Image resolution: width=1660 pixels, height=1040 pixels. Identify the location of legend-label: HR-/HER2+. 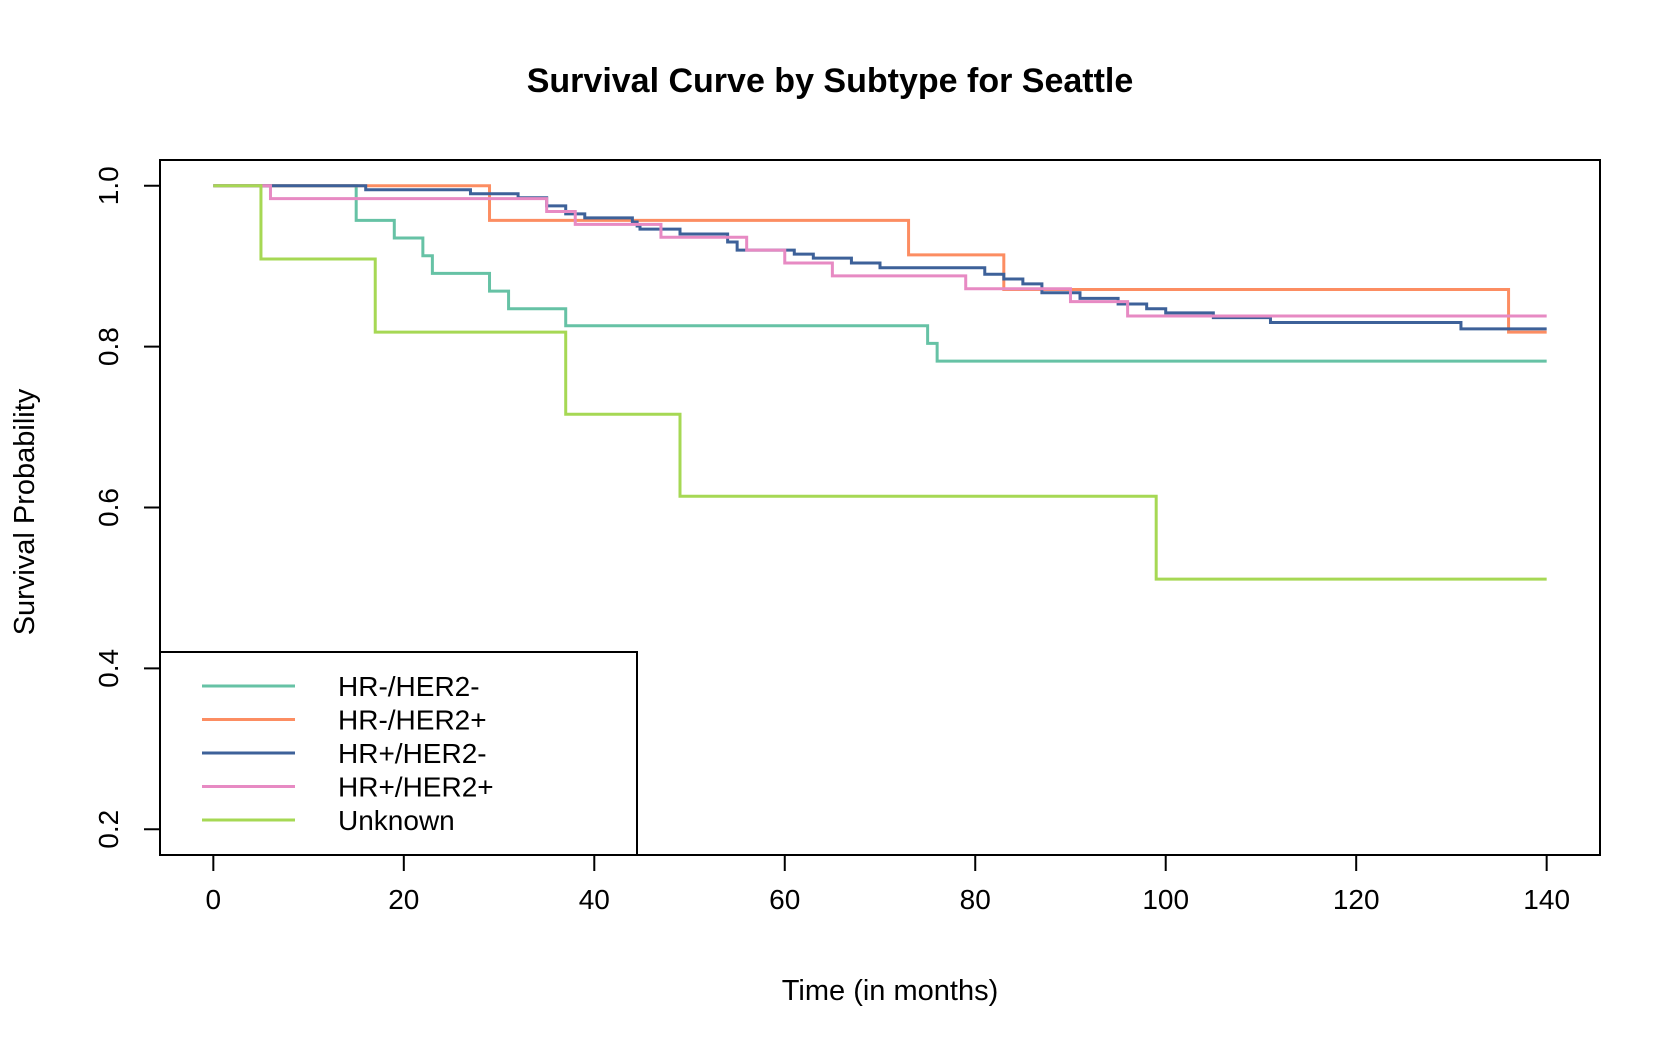
(412, 720).